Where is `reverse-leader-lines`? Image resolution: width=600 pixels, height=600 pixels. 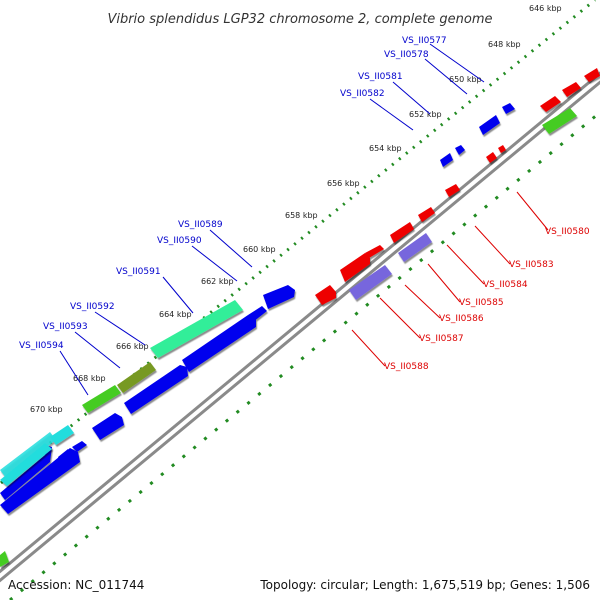
reverse-leader-lines is located at coordinates (450, 279).